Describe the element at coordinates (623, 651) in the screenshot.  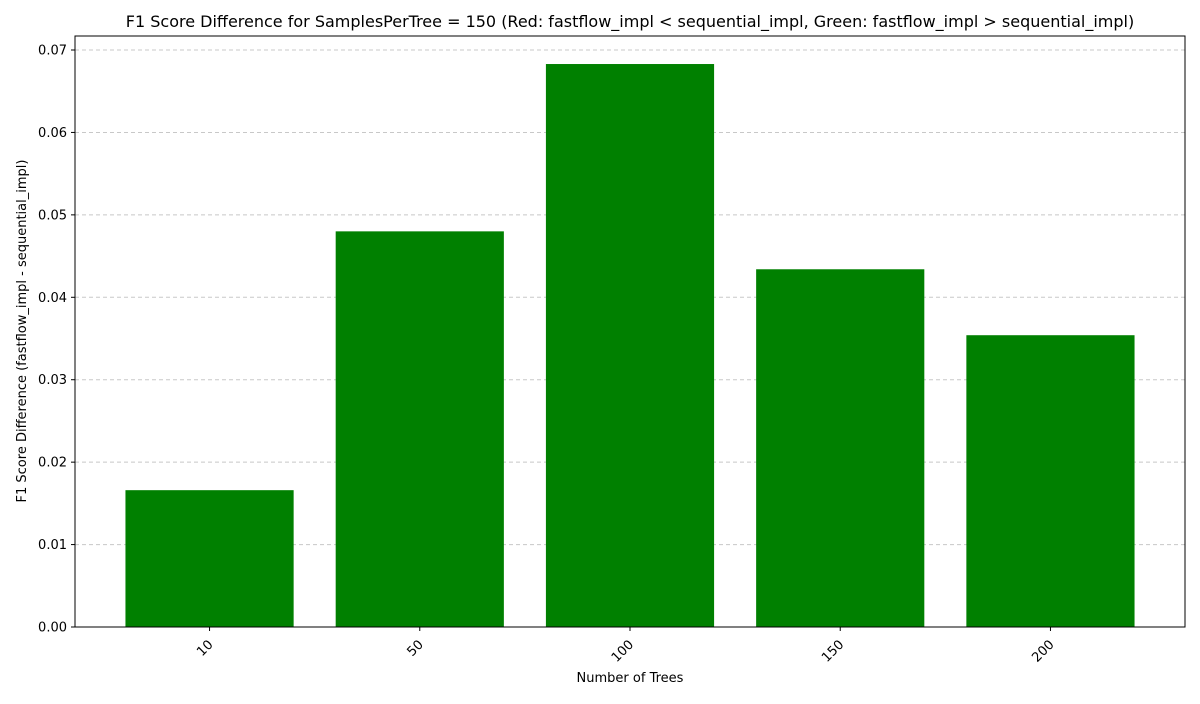
I see `x-tick-label: 100` at that location.